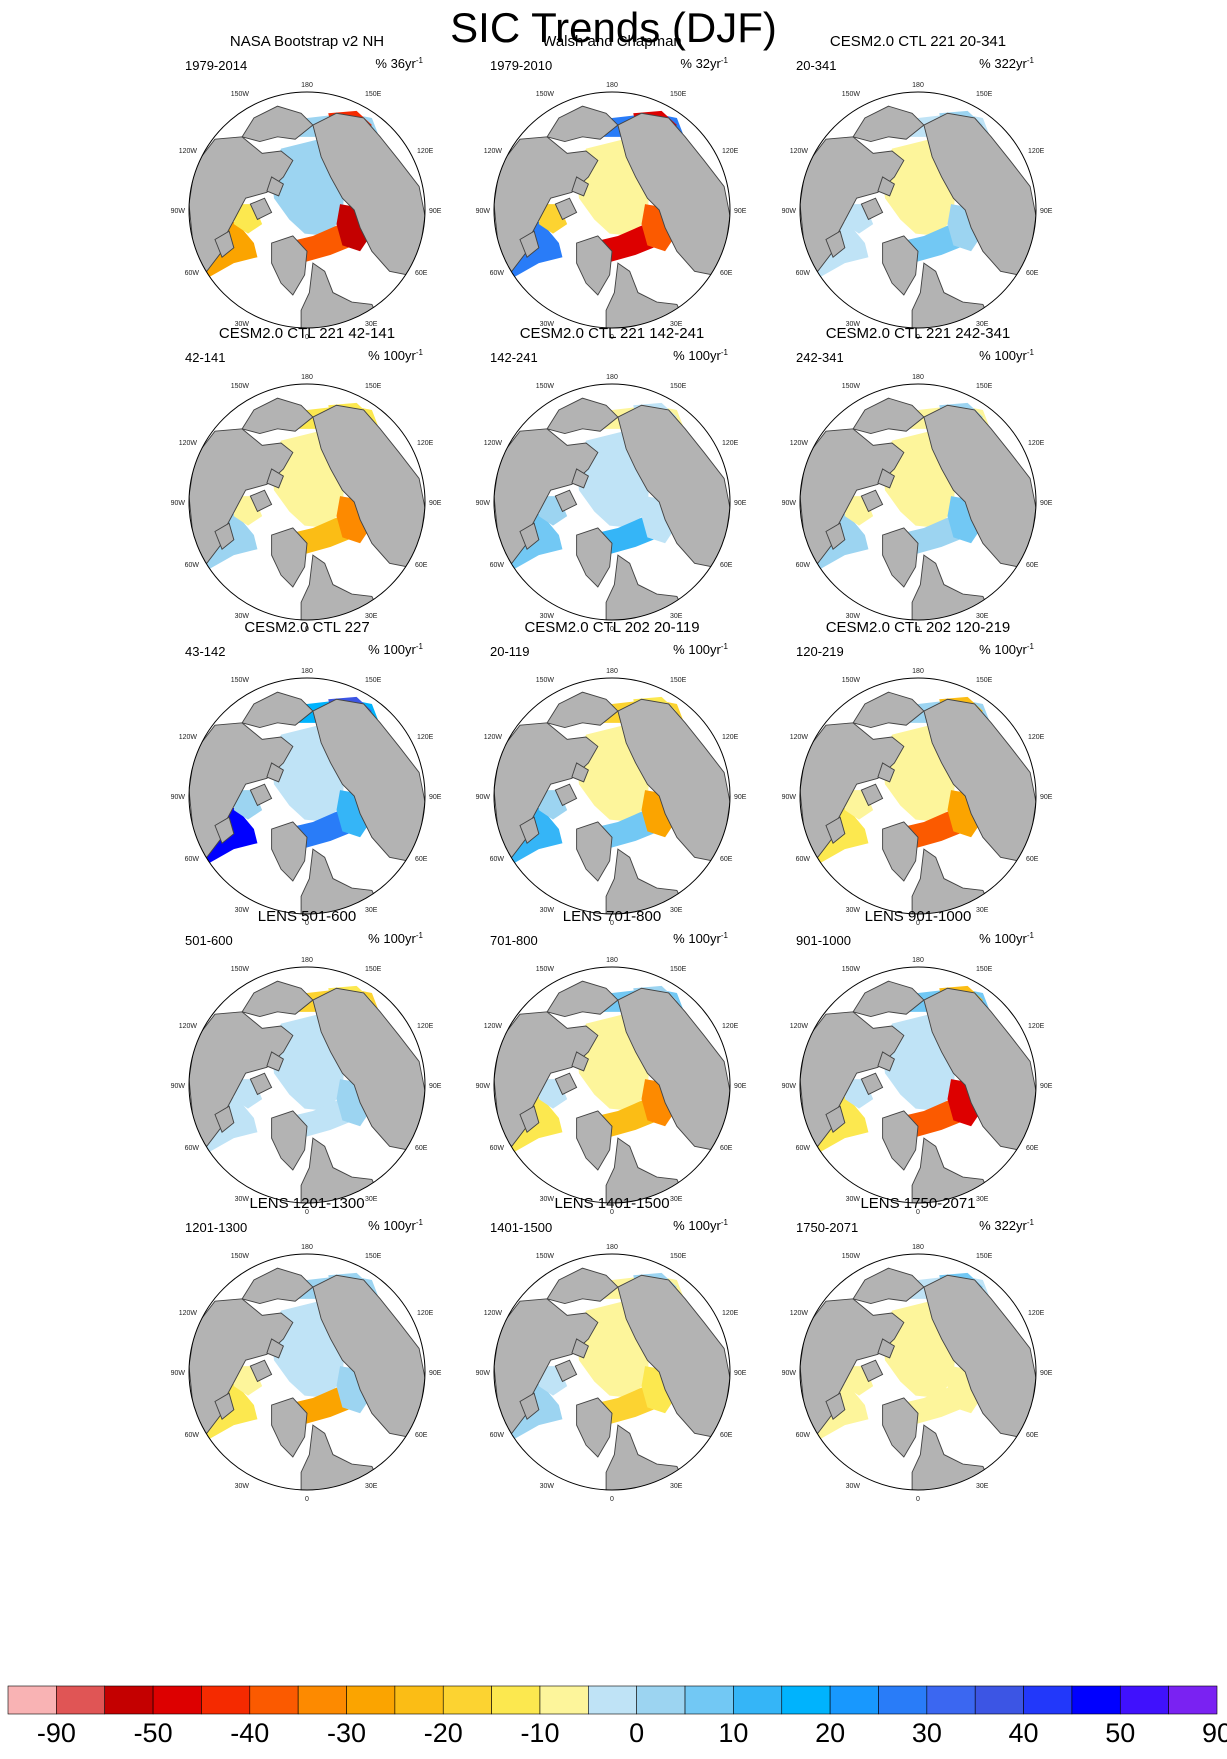  I want to click on panel-title: CESM2.0 CTL 202 120-219, so click(918, 627).